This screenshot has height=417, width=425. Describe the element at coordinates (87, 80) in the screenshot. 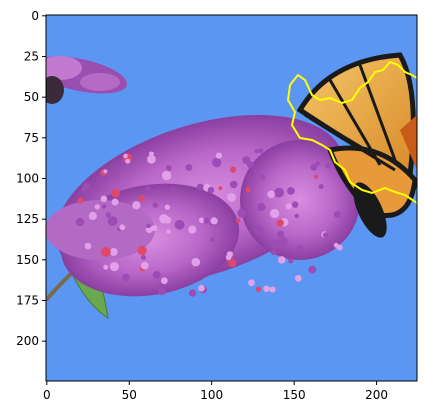

I see `small-flower-cluster` at that location.